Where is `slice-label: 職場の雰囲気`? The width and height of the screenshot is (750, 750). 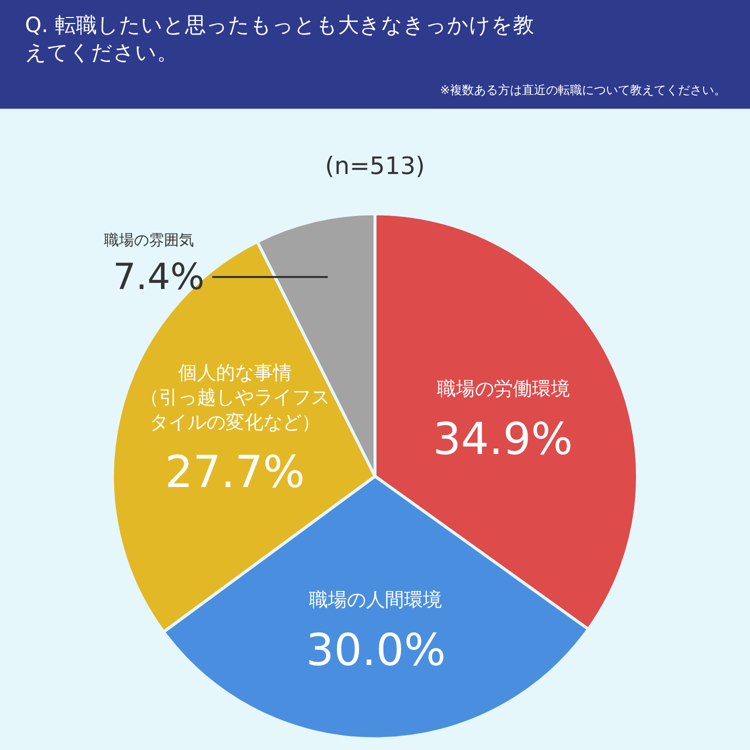 slice-label: 職場の雰囲気 is located at coordinates (149, 240).